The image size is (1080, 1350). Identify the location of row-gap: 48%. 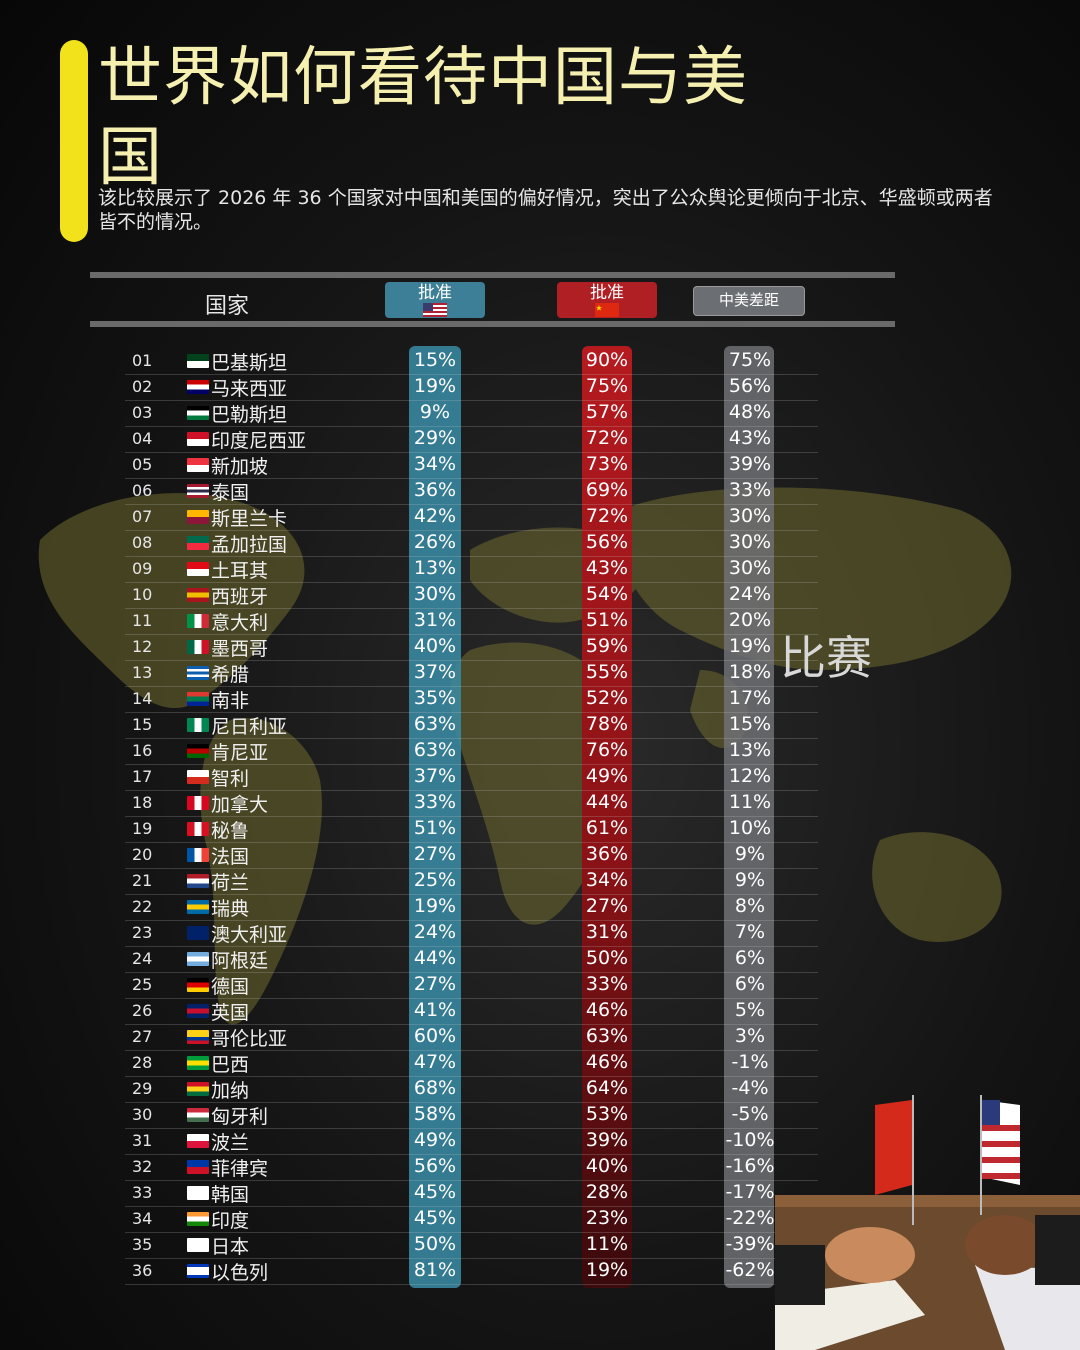
(750, 412).